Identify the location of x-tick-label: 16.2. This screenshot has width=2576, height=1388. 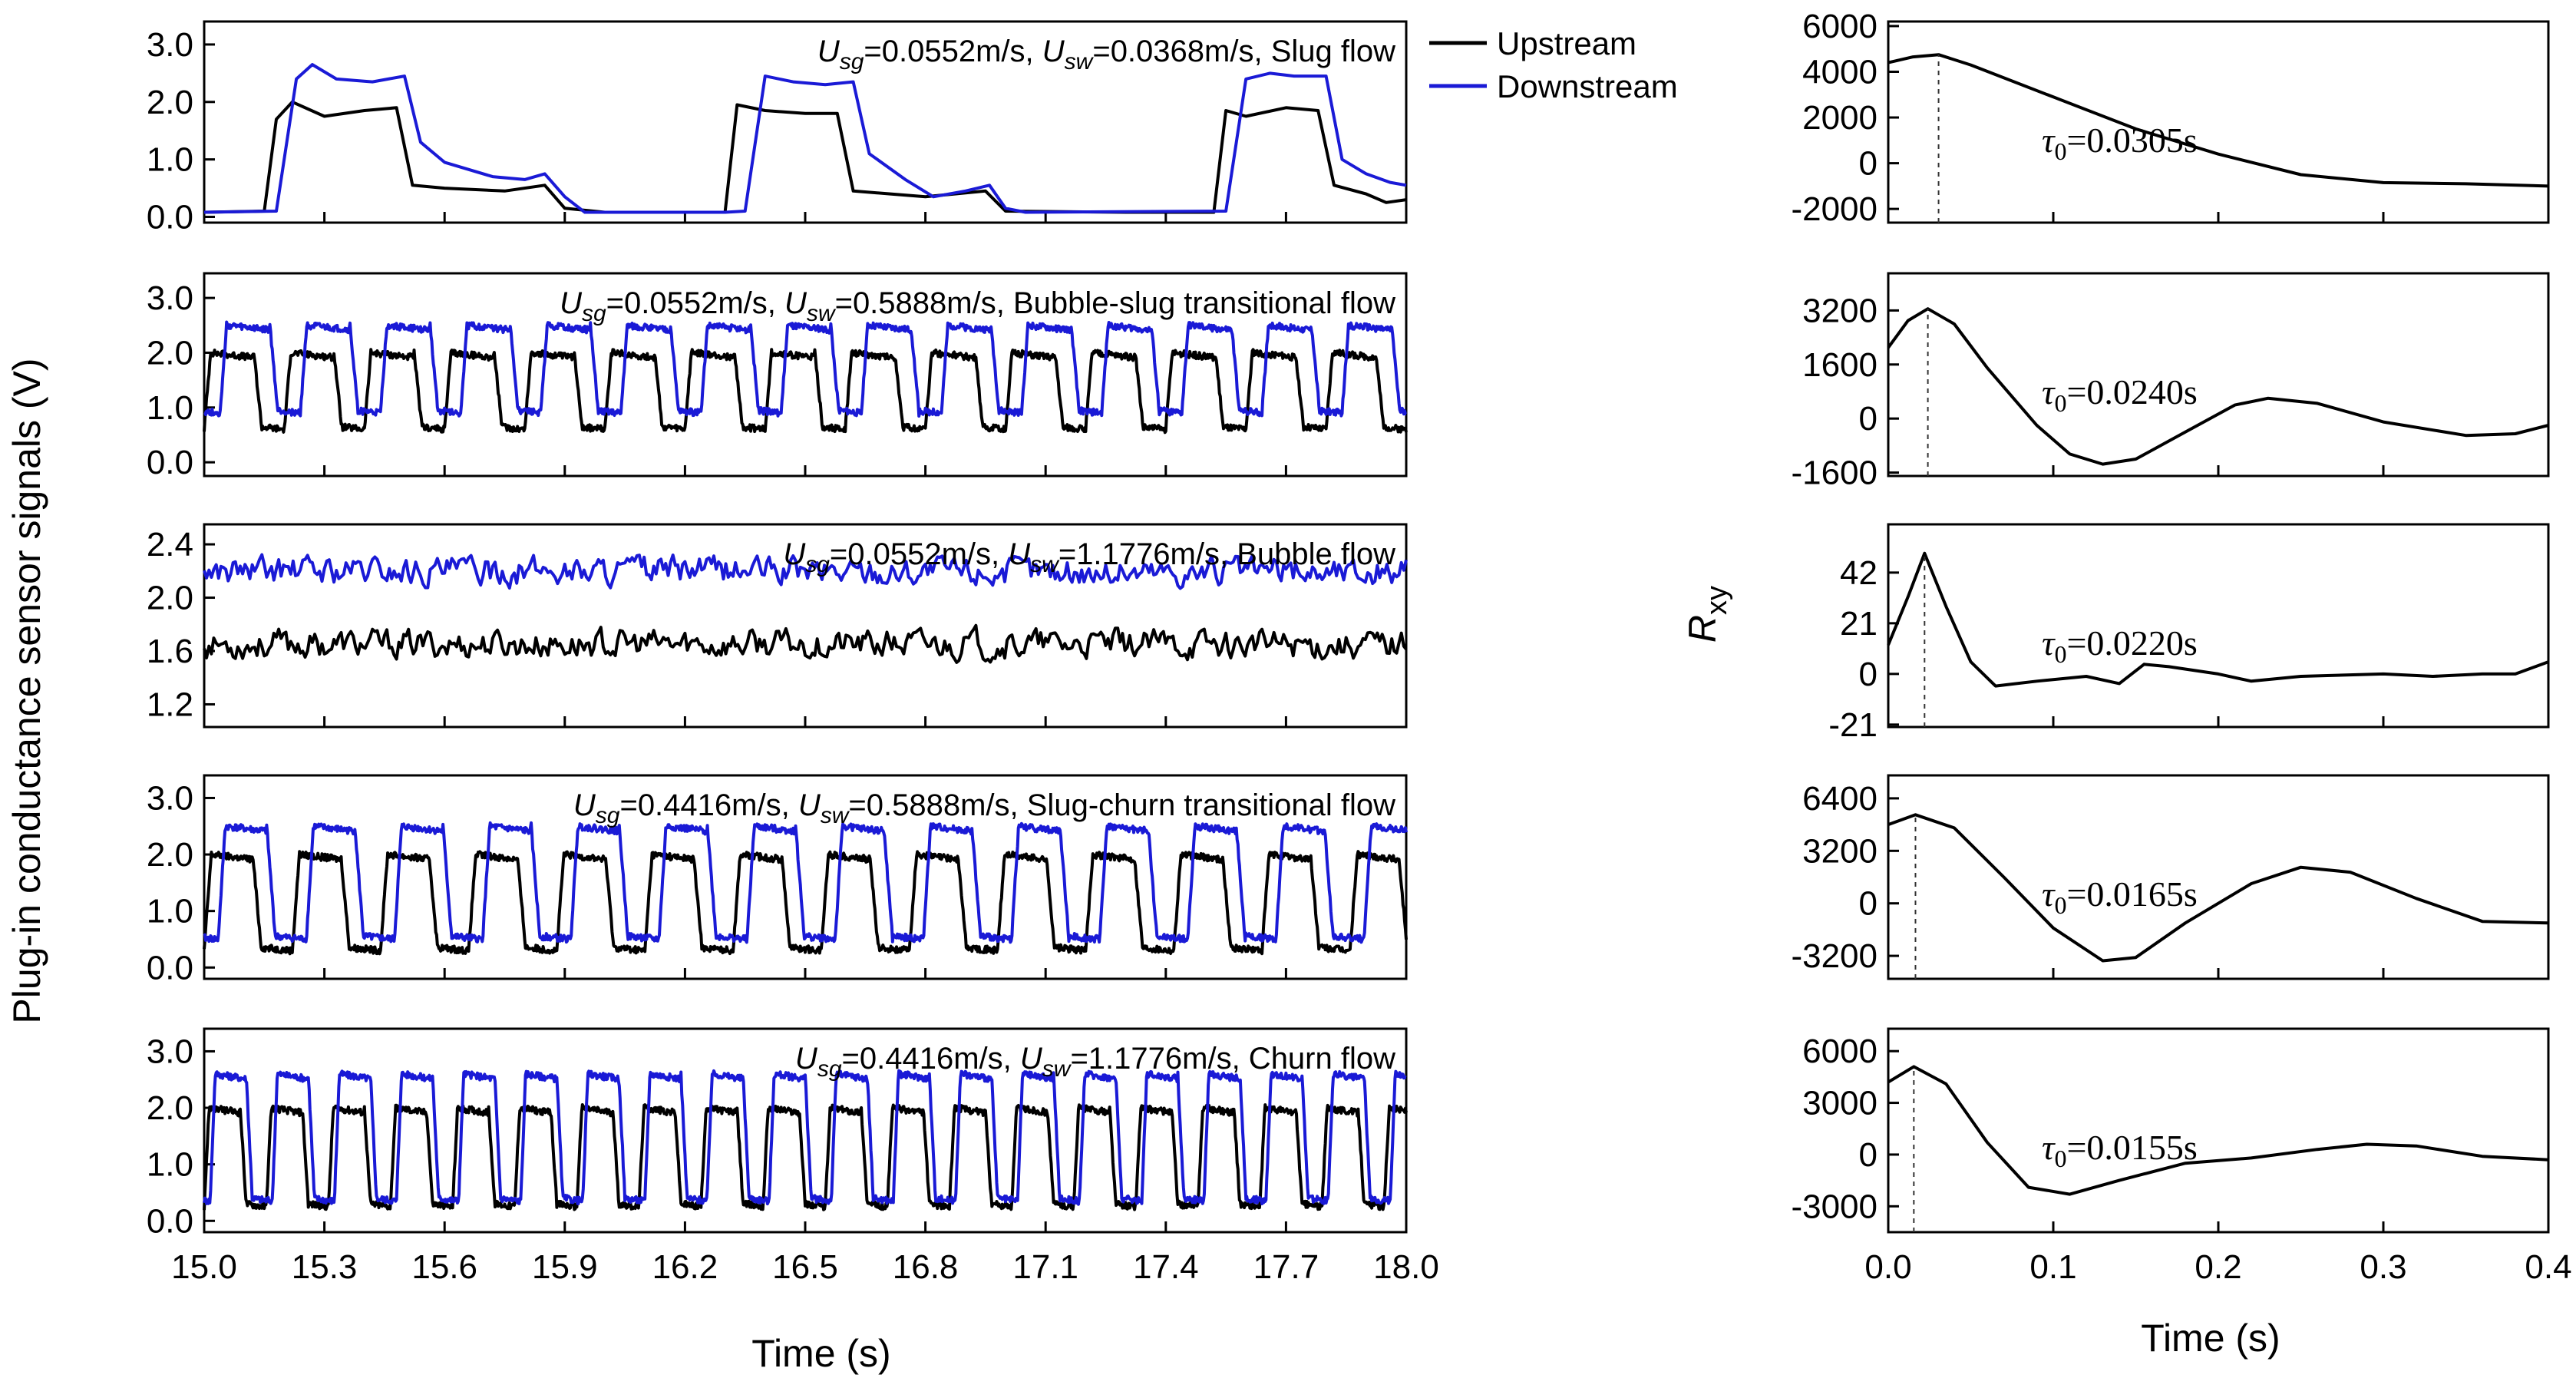
(685, 1267).